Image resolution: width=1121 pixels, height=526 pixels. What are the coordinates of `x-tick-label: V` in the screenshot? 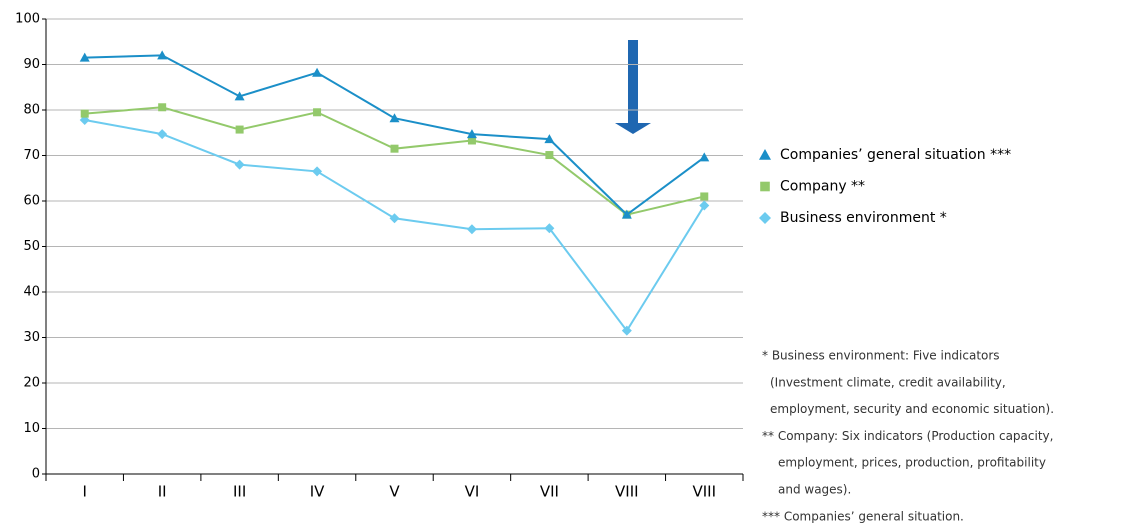 It's located at (394, 492).